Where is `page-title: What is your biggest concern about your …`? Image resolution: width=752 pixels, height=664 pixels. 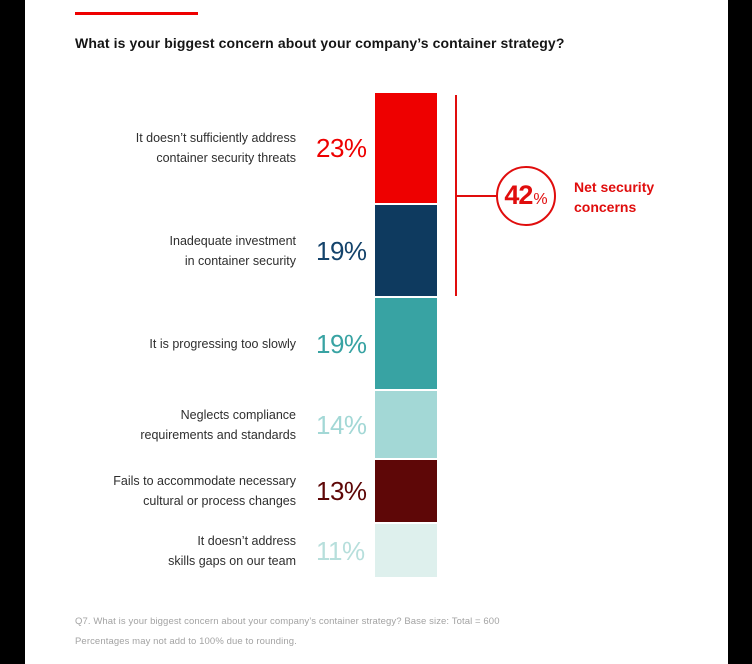 page-title: What is your biggest concern about your … is located at coordinates (320, 43).